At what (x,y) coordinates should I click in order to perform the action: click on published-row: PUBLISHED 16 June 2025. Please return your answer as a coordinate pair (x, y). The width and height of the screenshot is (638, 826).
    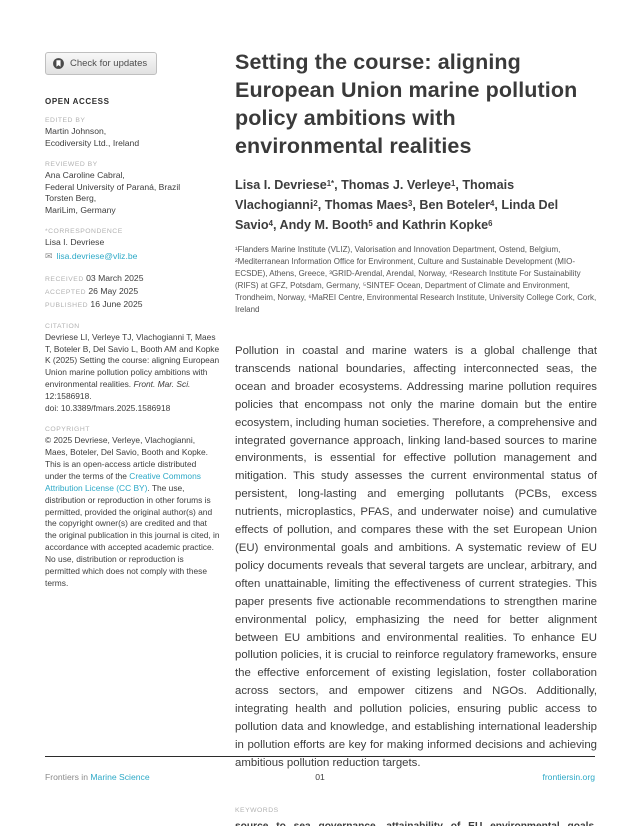
    Looking at the image, I should click on (132, 304).